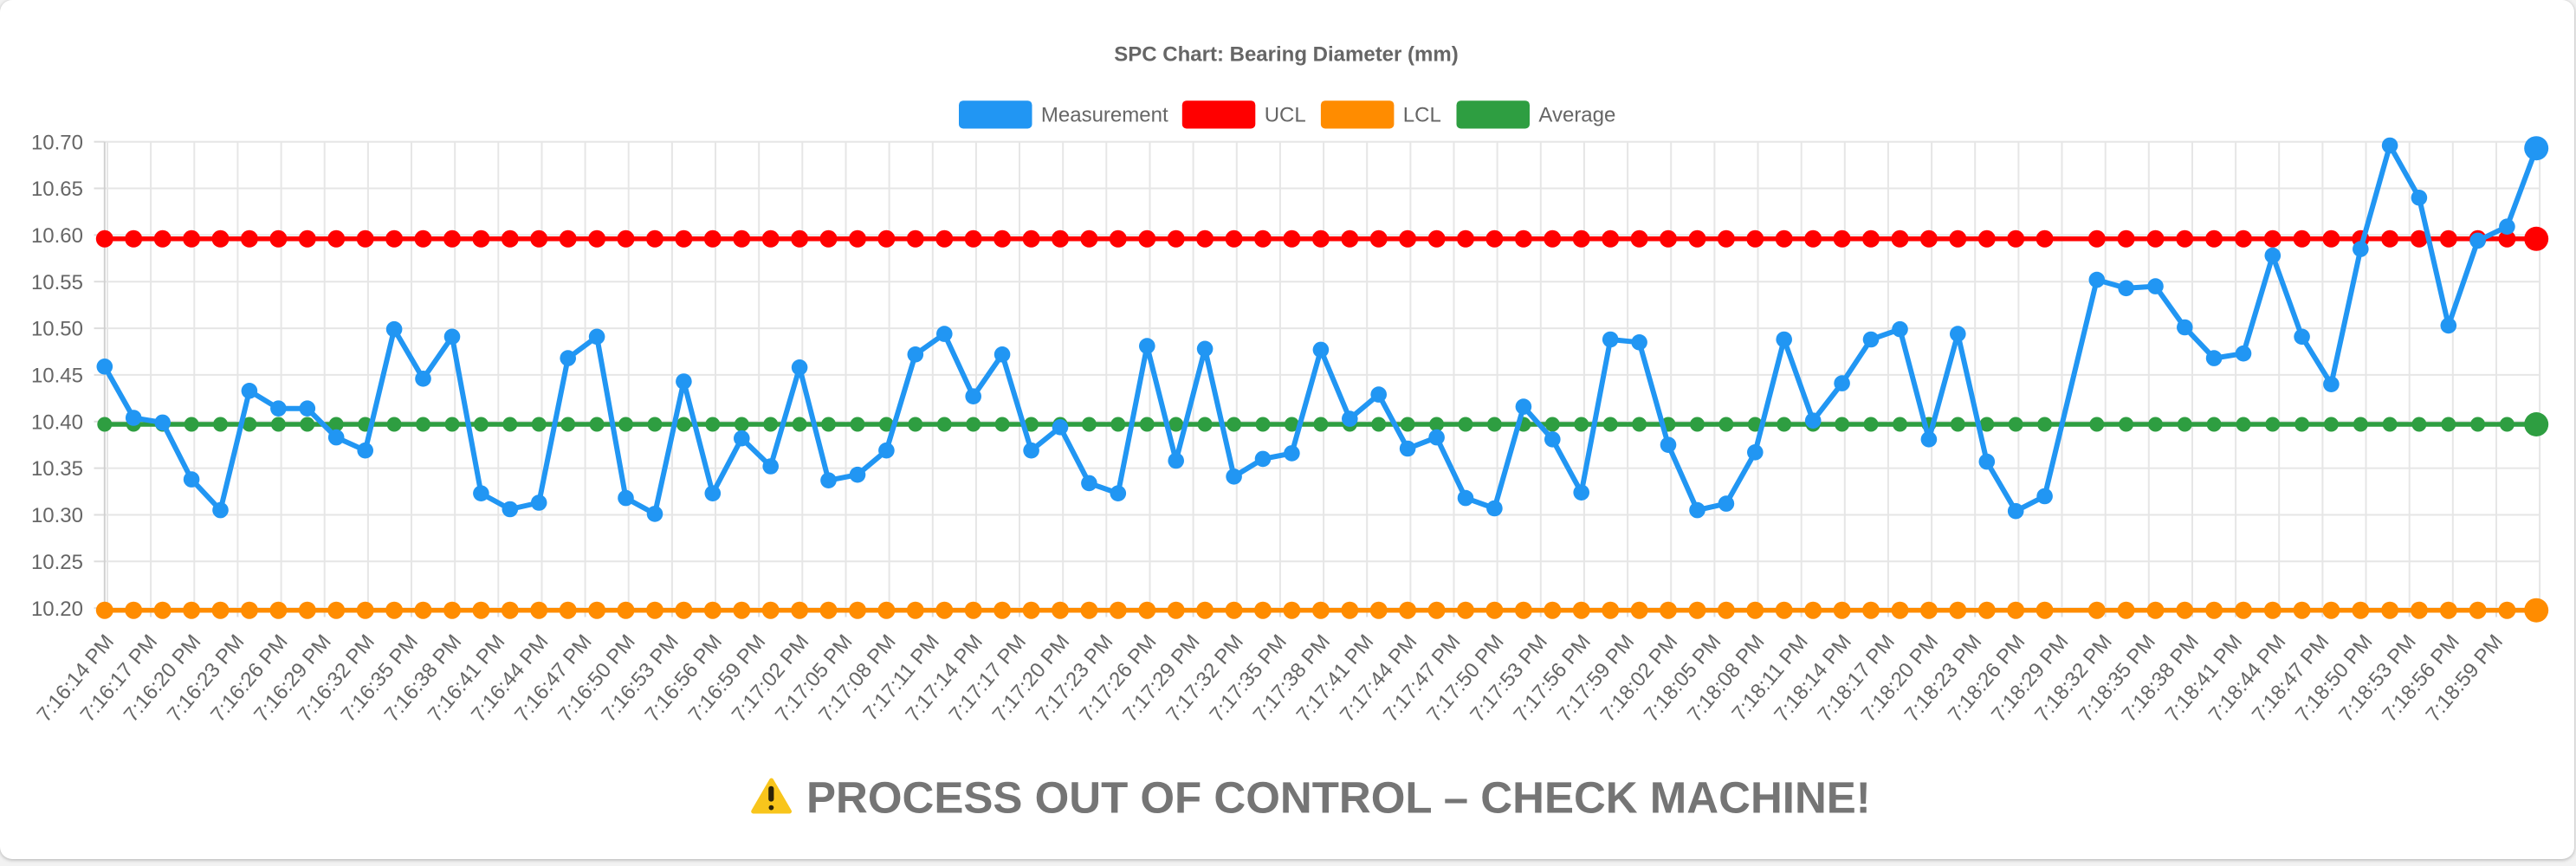 The height and width of the screenshot is (866, 2576). I want to click on svg-text: 10.20, so click(57, 609).